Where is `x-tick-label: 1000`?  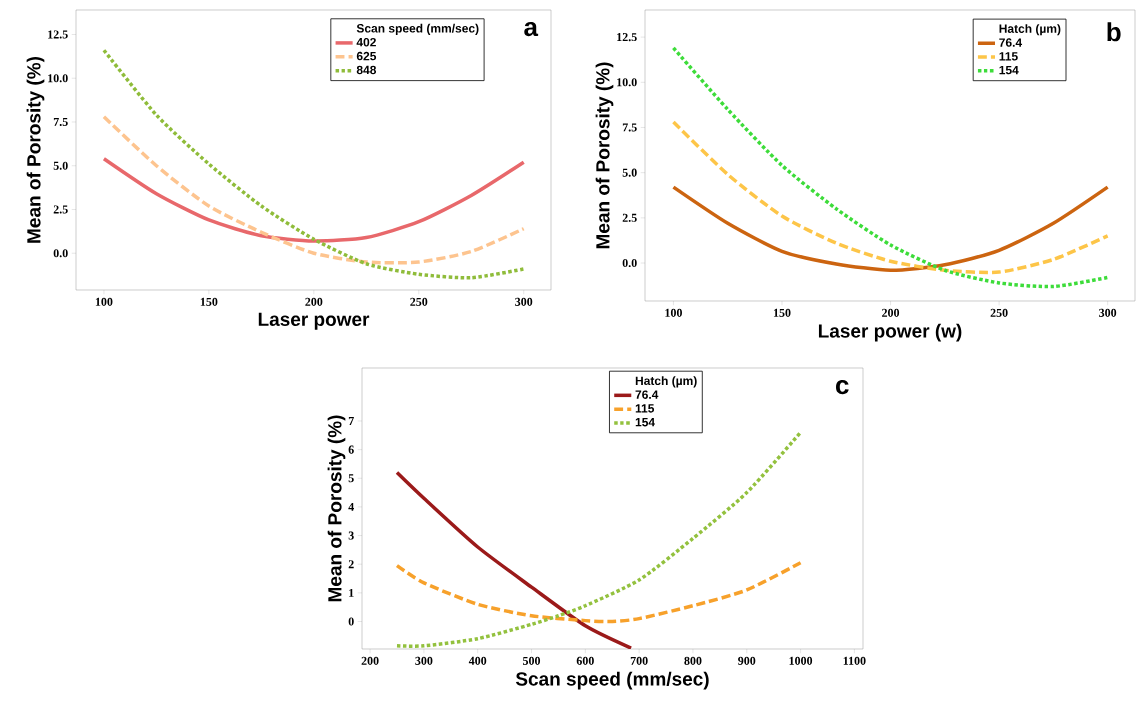 x-tick-label: 1000 is located at coordinates (801, 660).